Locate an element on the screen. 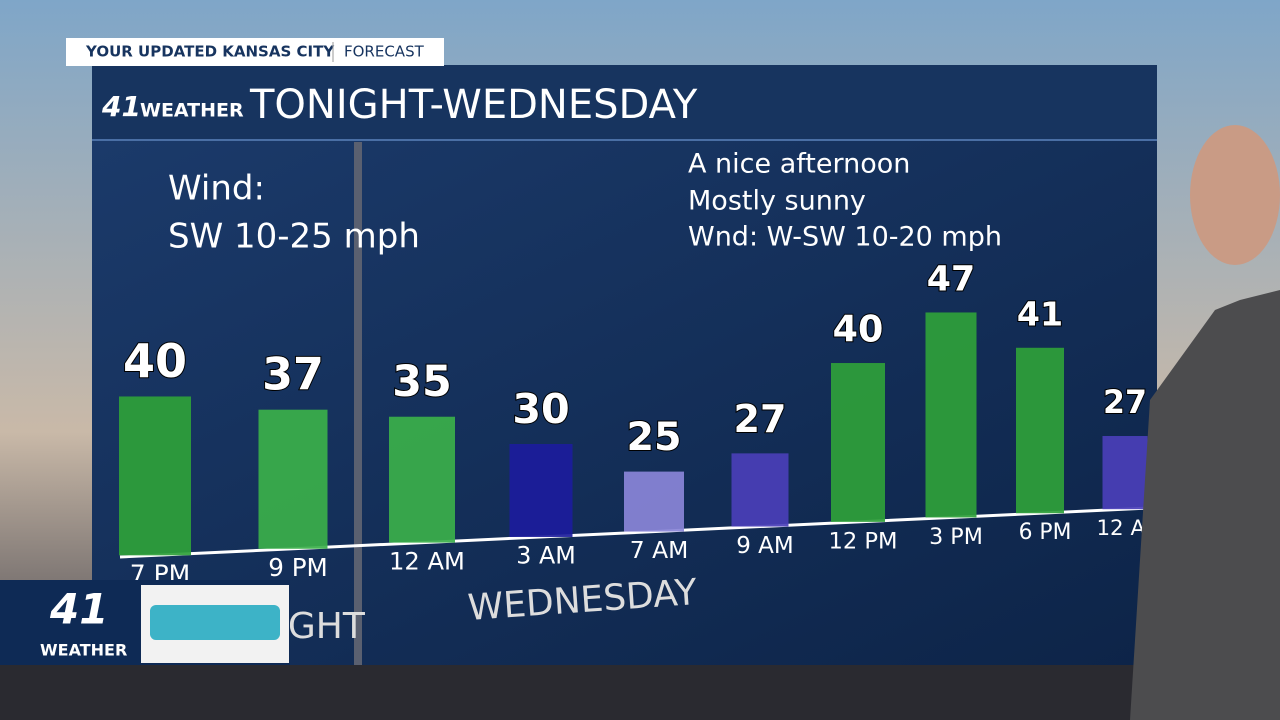  note: Wind: is located at coordinates (216, 189).